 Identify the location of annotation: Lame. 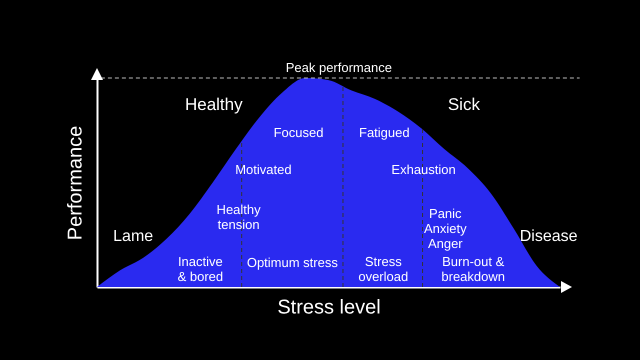
(133, 236).